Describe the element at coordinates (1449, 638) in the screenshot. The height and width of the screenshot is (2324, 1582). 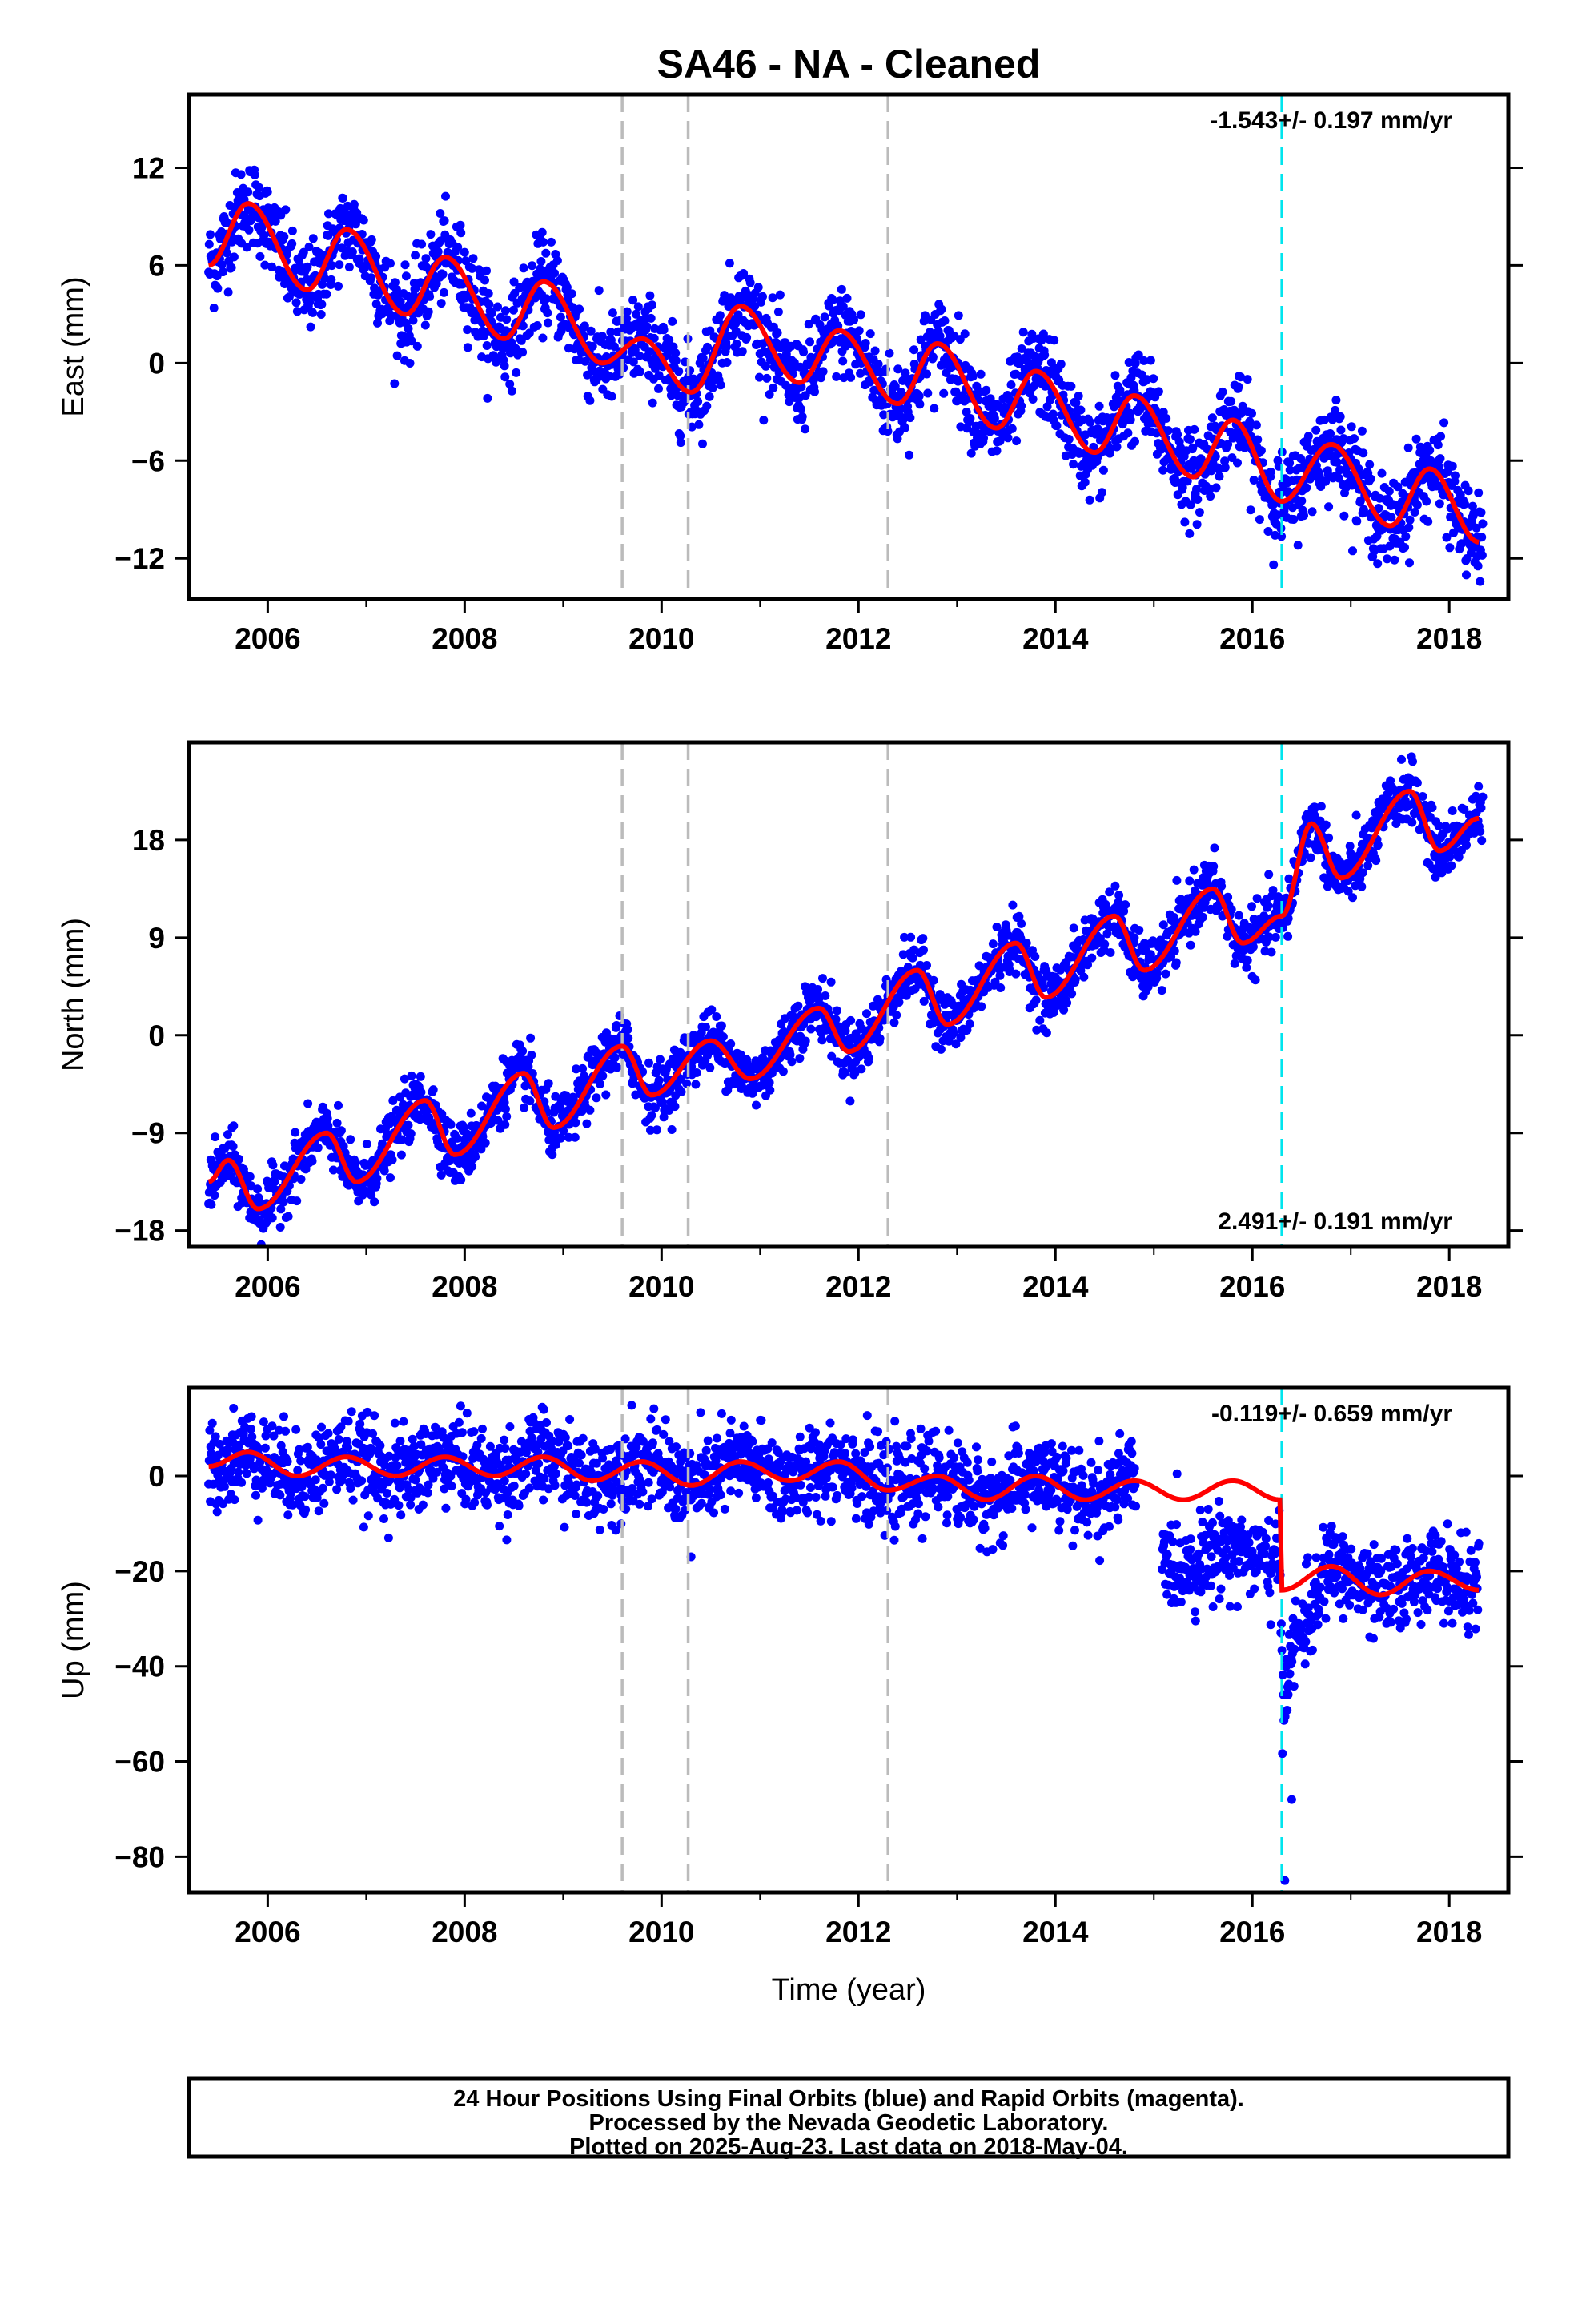
I see `x-tick-label: 2018` at that location.